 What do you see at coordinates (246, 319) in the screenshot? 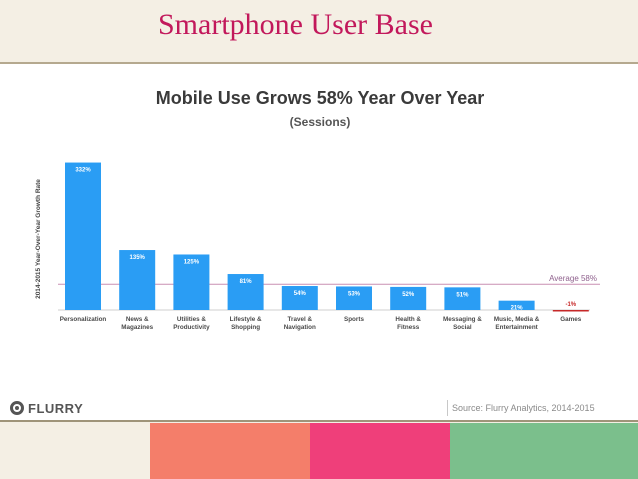
I see `category-label: Lifestyle &` at bounding box center [246, 319].